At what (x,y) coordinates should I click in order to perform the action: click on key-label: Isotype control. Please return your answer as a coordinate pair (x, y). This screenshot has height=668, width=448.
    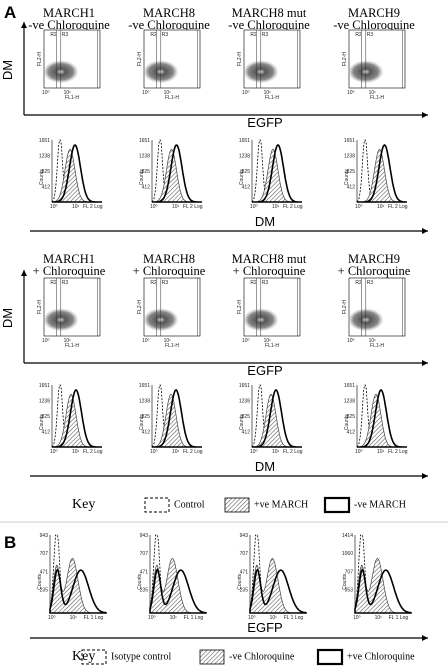
    Looking at the image, I should click on (141, 656).